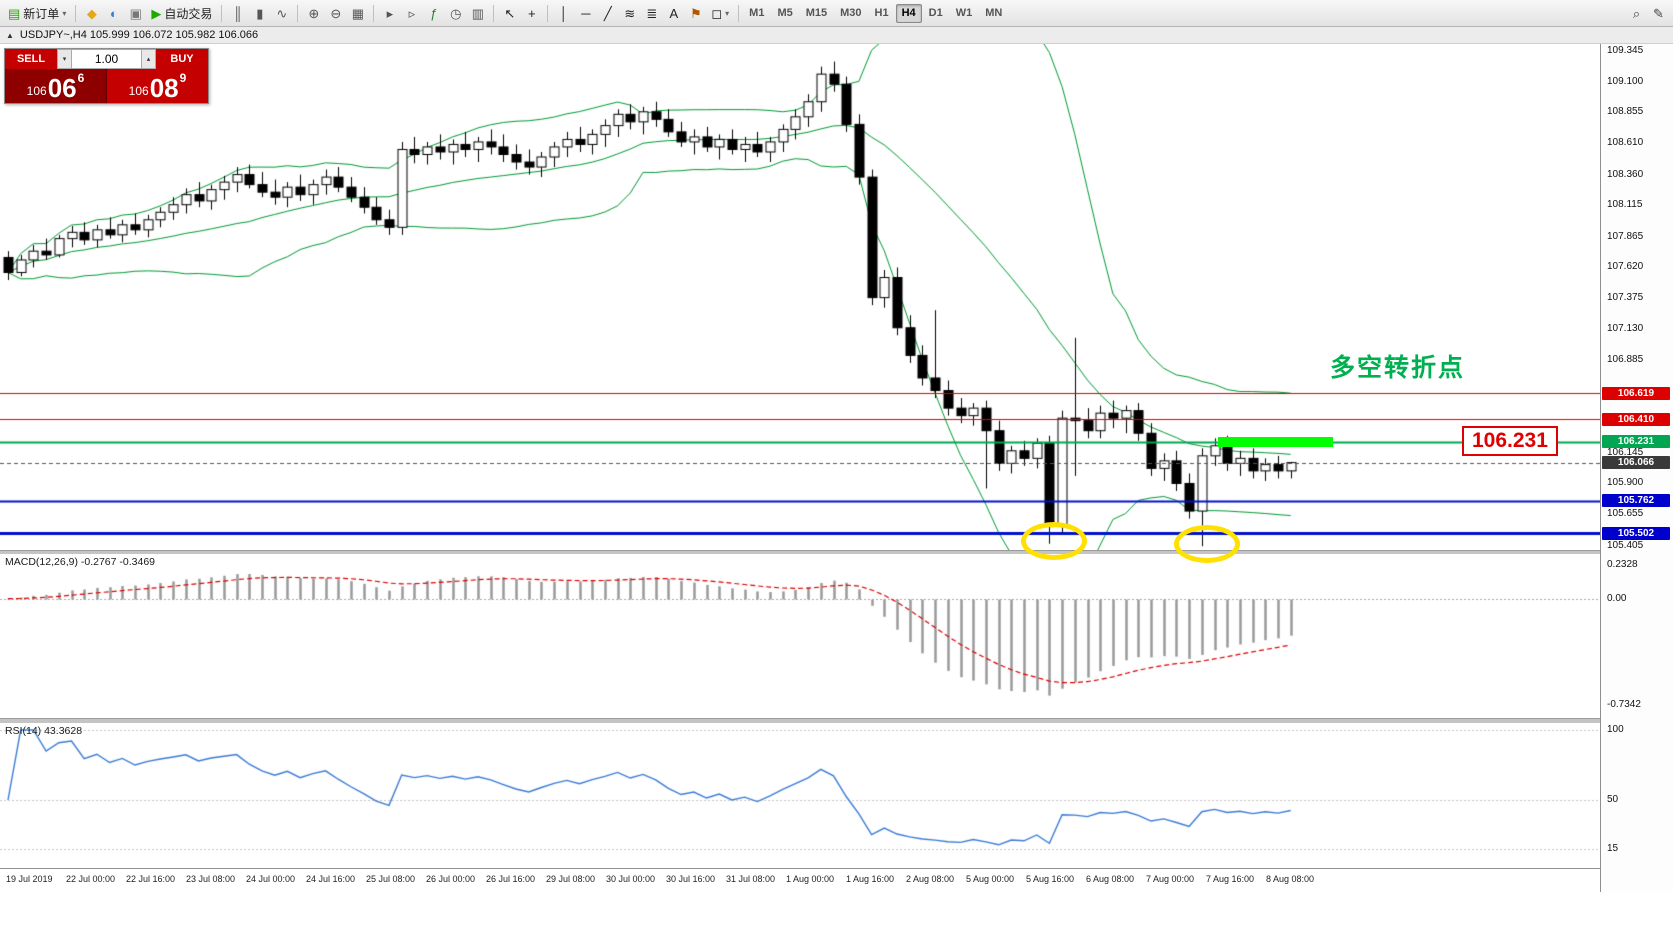 The image size is (1673, 948). I want to click on vertical-line-tool-icon: │, so click(563, 13).